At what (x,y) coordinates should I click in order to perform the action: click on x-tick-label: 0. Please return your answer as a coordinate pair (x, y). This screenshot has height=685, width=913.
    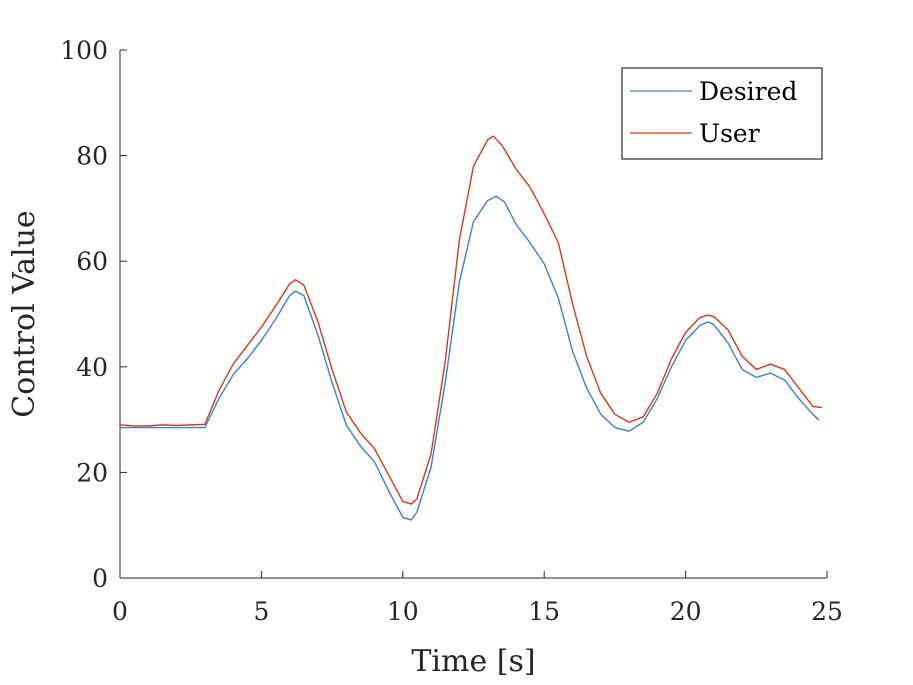
    Looking at the image, I should click on (120, 611).